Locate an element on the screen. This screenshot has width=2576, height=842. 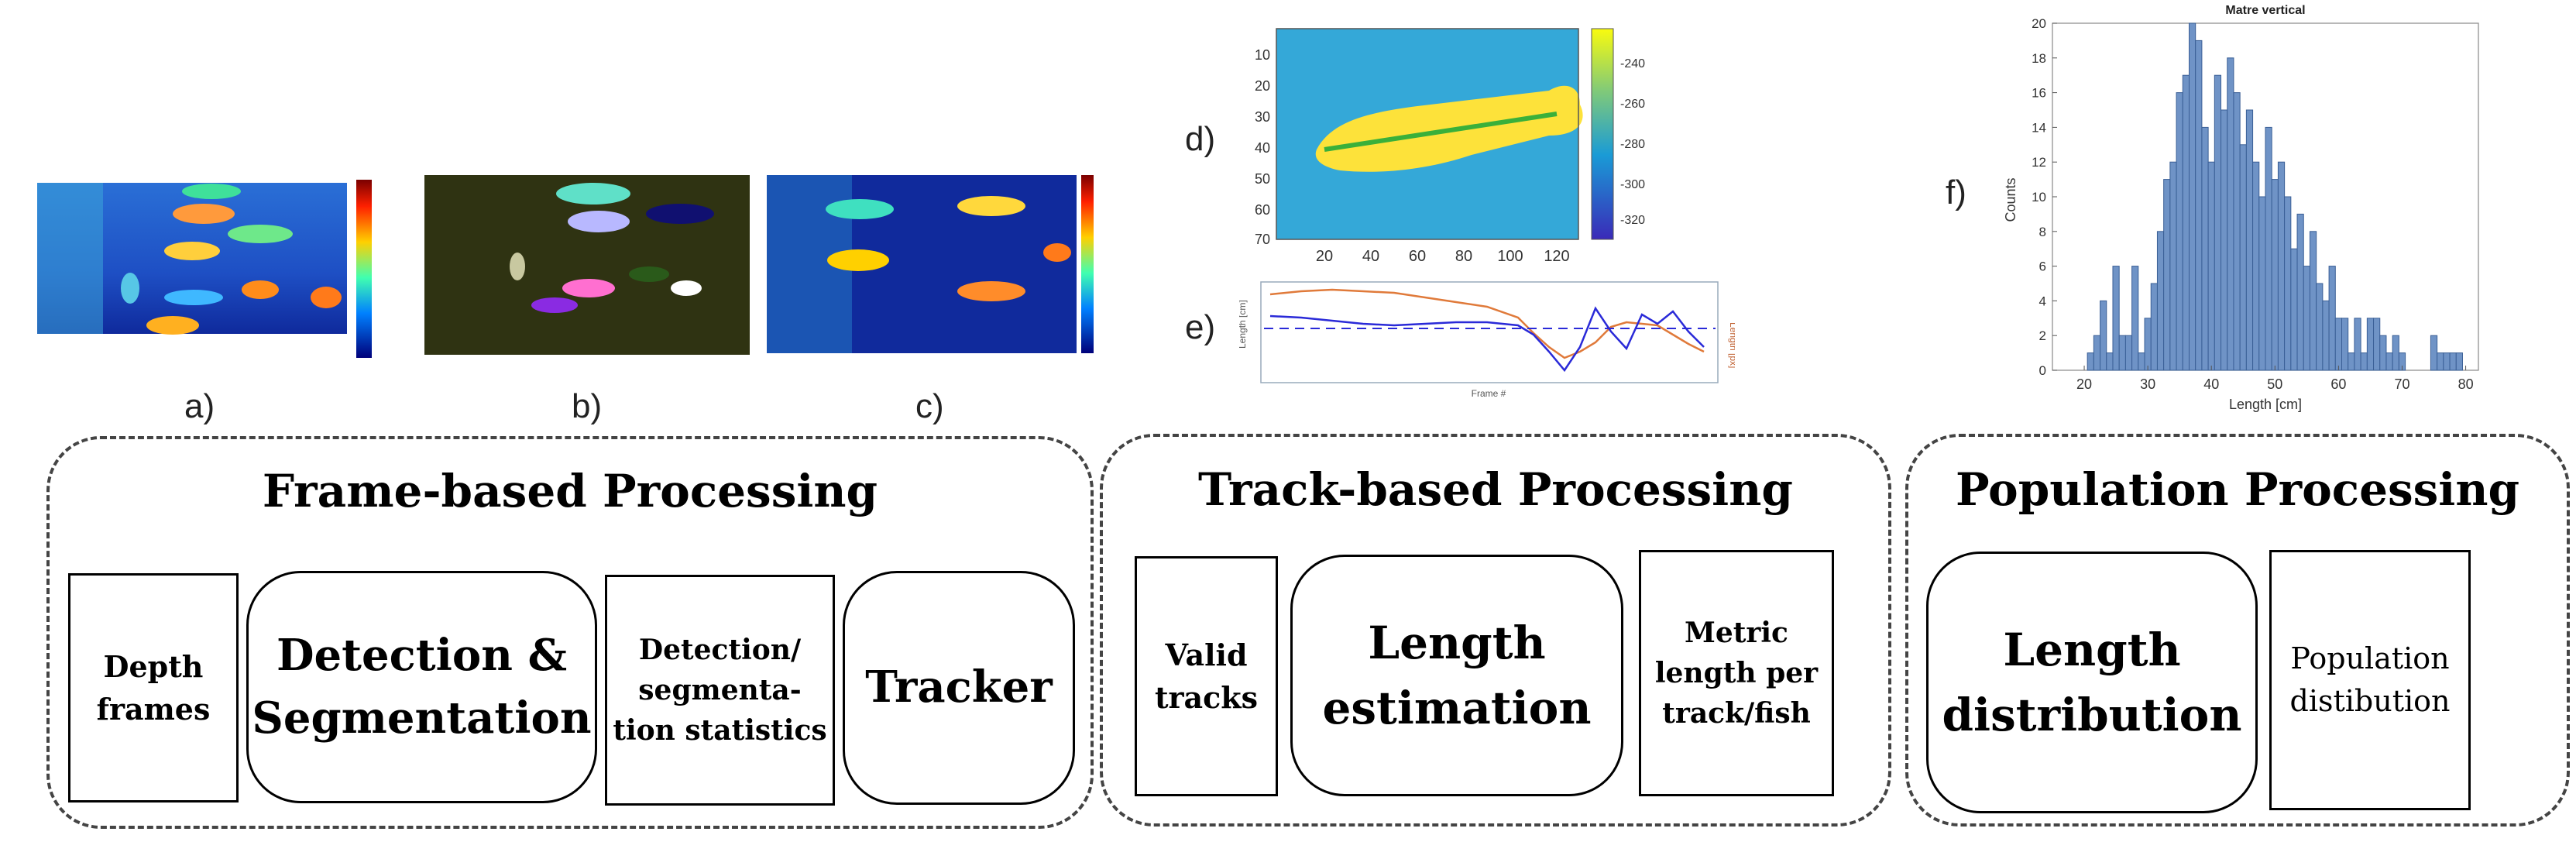
plot-e-ylabel-right: Length [px] is located at coordinates (1731, 345).